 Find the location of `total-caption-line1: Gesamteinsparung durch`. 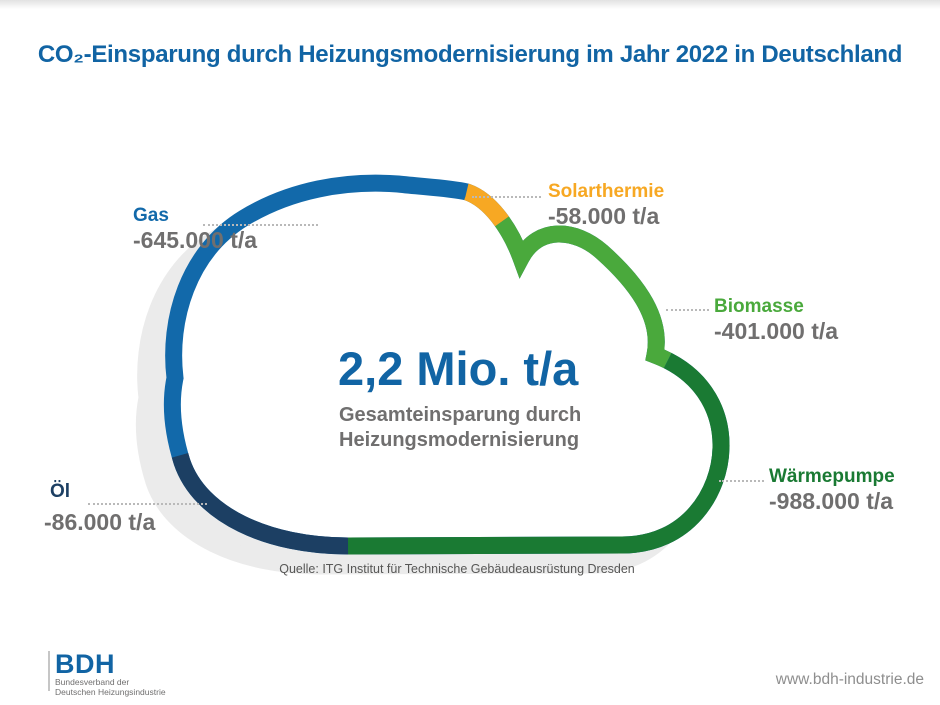

total-caption-line1: Gesamteinsparung durch is located at coordinates (460, 415).